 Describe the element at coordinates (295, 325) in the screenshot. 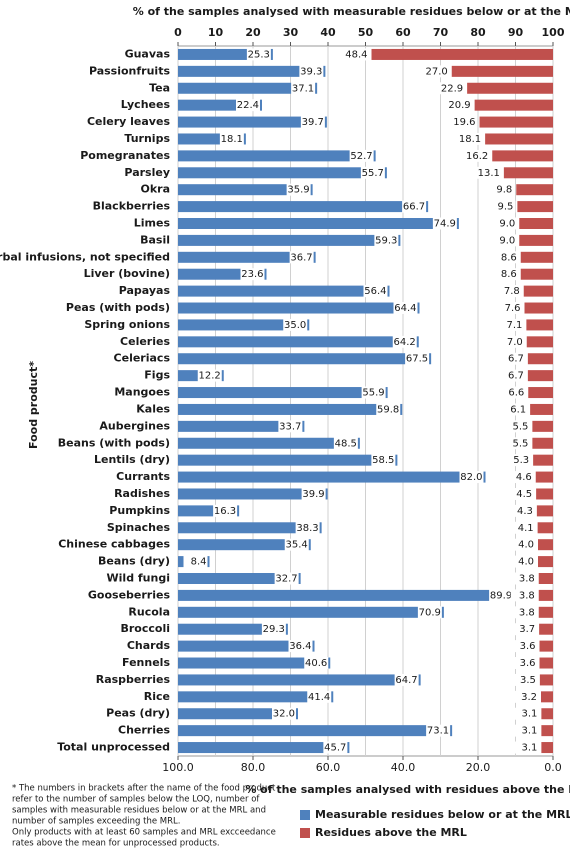

I see `value-label: 35.0` at that location.